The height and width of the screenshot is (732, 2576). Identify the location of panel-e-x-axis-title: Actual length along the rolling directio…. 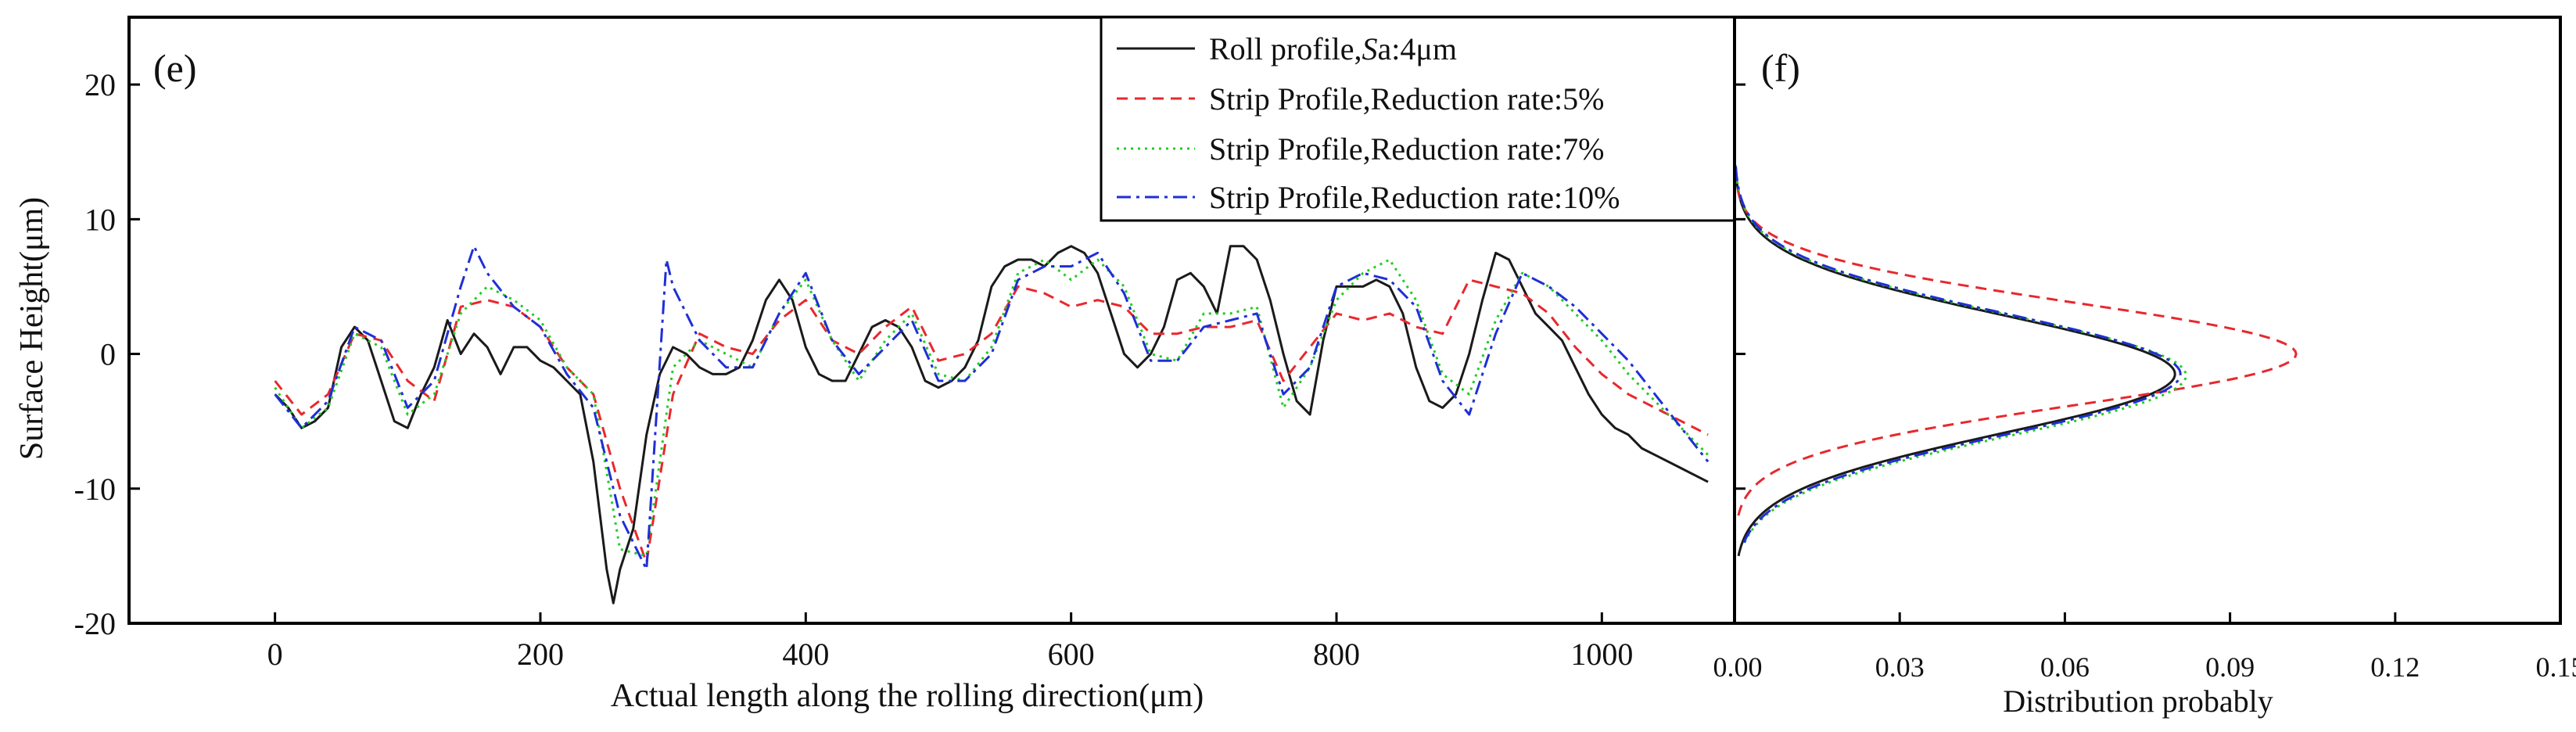
(908, 696).